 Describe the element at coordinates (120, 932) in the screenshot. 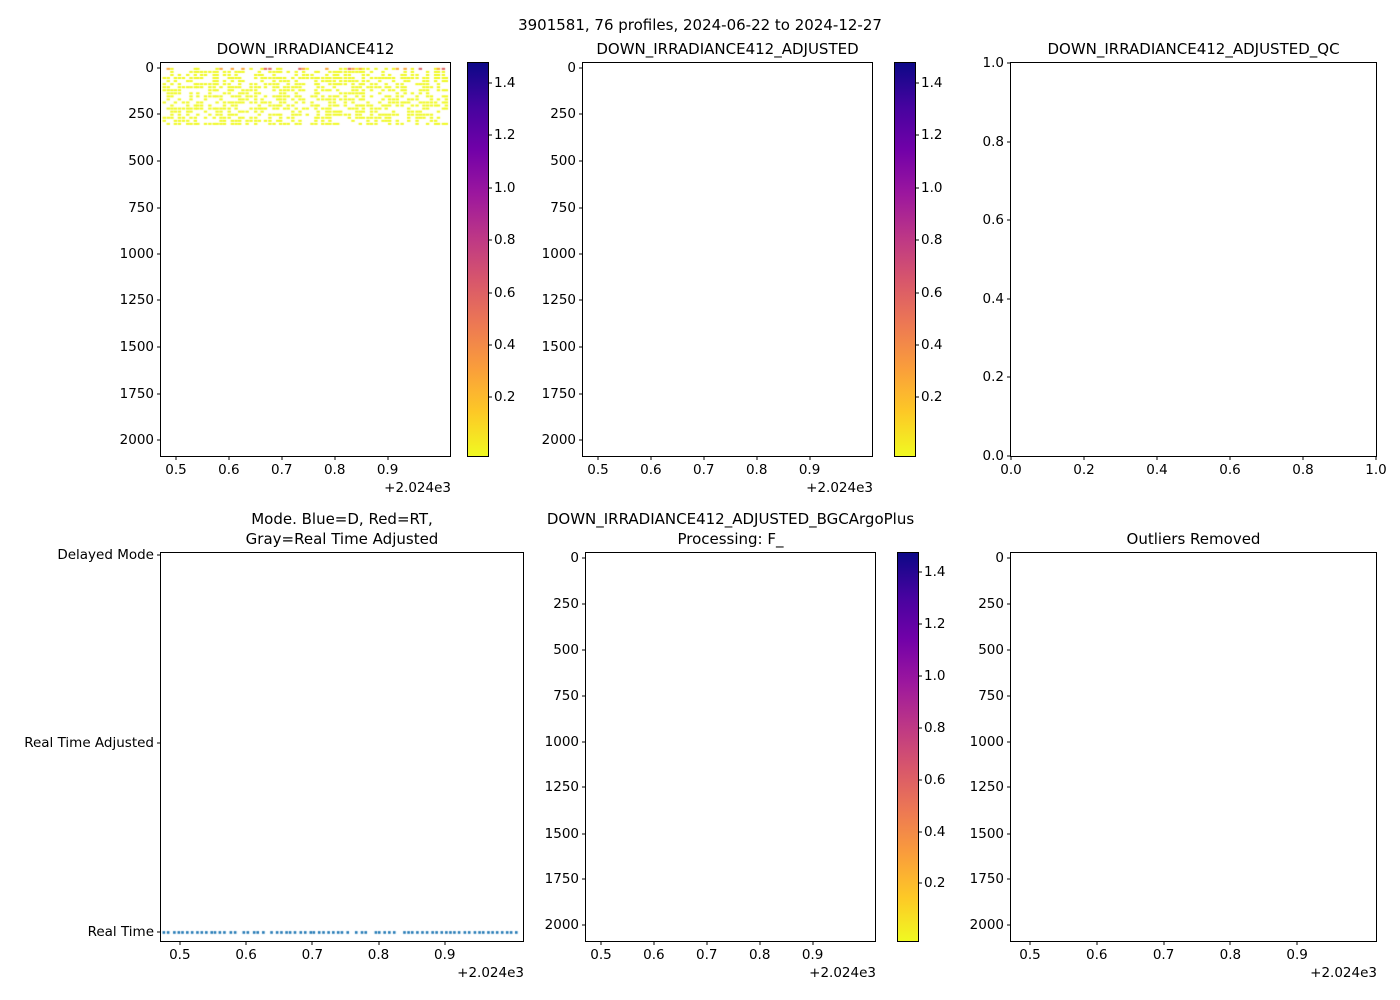

I see `y-tick-label: Real Time` at that location.